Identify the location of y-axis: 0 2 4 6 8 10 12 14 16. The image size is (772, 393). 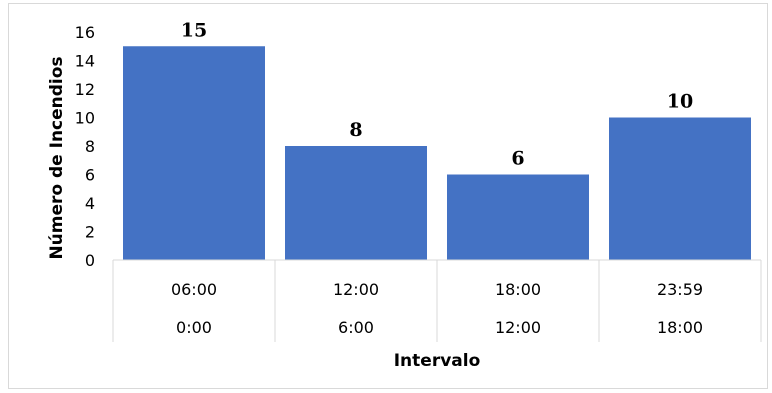
(85, 146).